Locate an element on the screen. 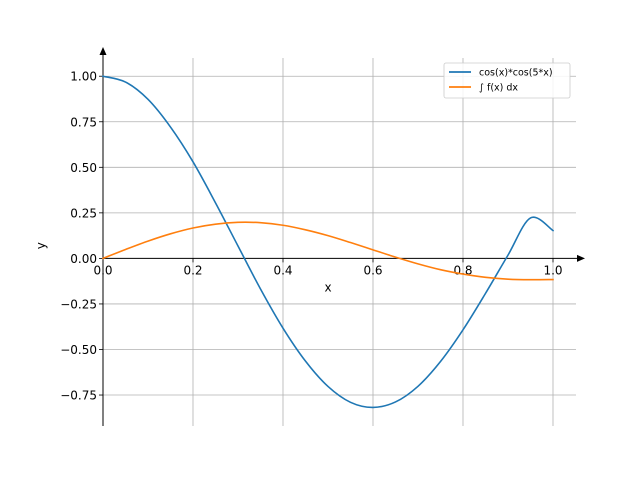 This screenshot has height=480, width=640. x-tick-label: 1.0 is located at coordinates (552, 270).